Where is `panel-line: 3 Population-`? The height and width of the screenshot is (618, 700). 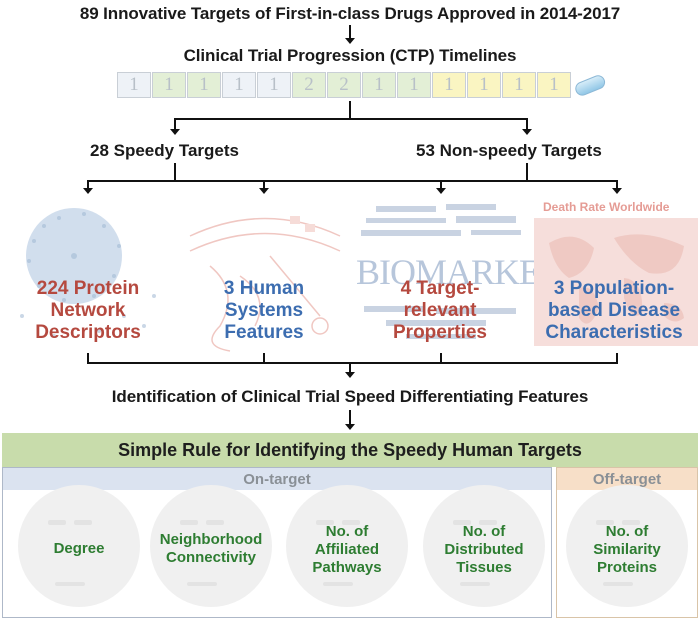
panel-line: 3 Population- is located at coordinates (614, 288).